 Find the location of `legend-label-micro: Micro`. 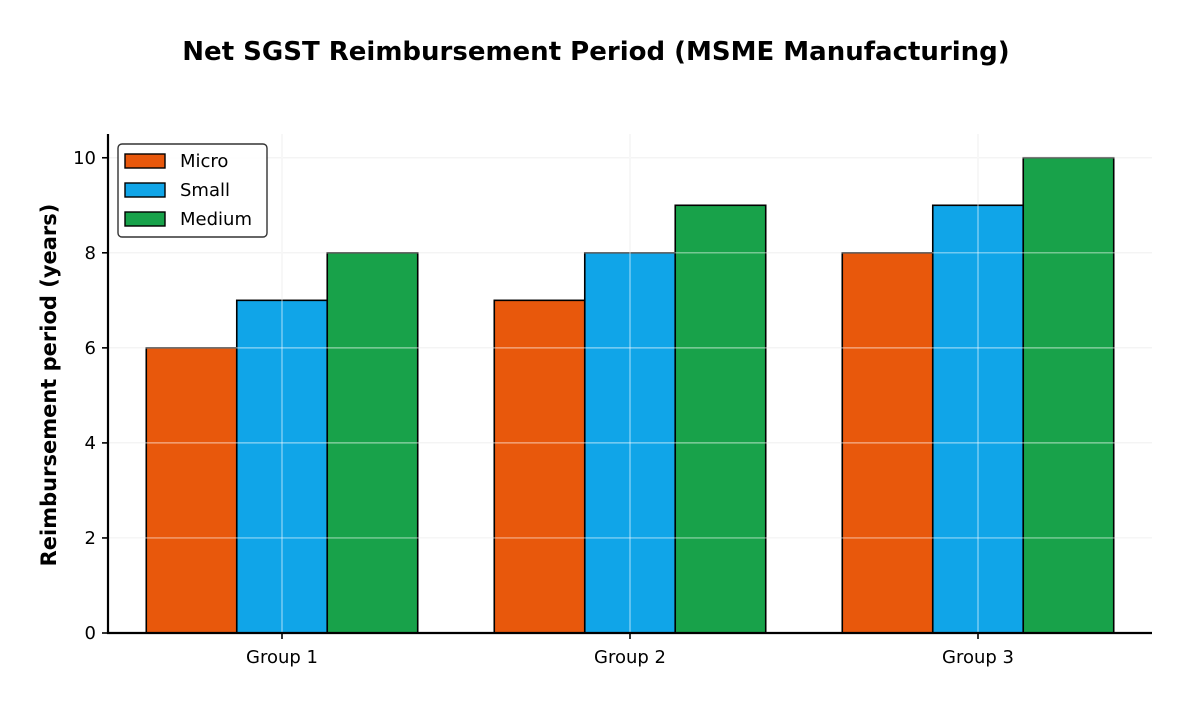

legend-label-micro: Micro is located at coordinates (204, 161).